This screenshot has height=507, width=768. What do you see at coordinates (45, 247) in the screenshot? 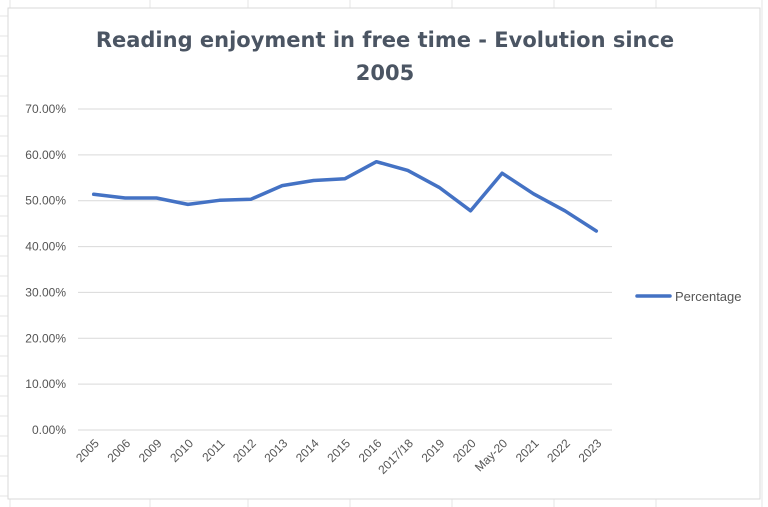
I see `y-tick-label: 40.00%` at bounding box center [45, 247].